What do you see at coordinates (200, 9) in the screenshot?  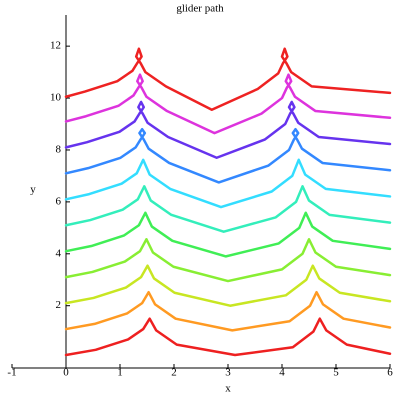 I see `chart-title: glider path` at bounding box center [200, 9].